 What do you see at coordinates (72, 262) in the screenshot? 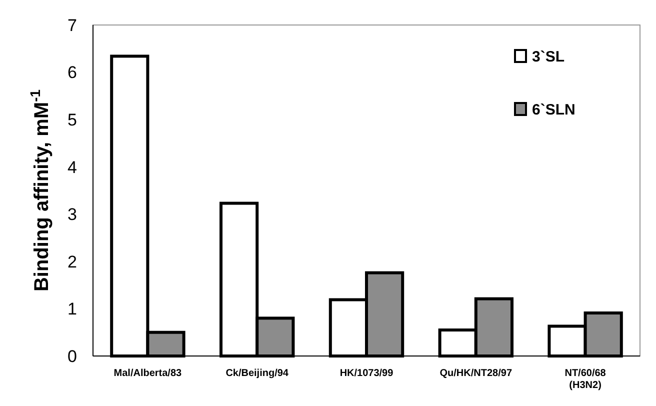
I see `y-tick-label: 2` at bounding box center [72, 262].